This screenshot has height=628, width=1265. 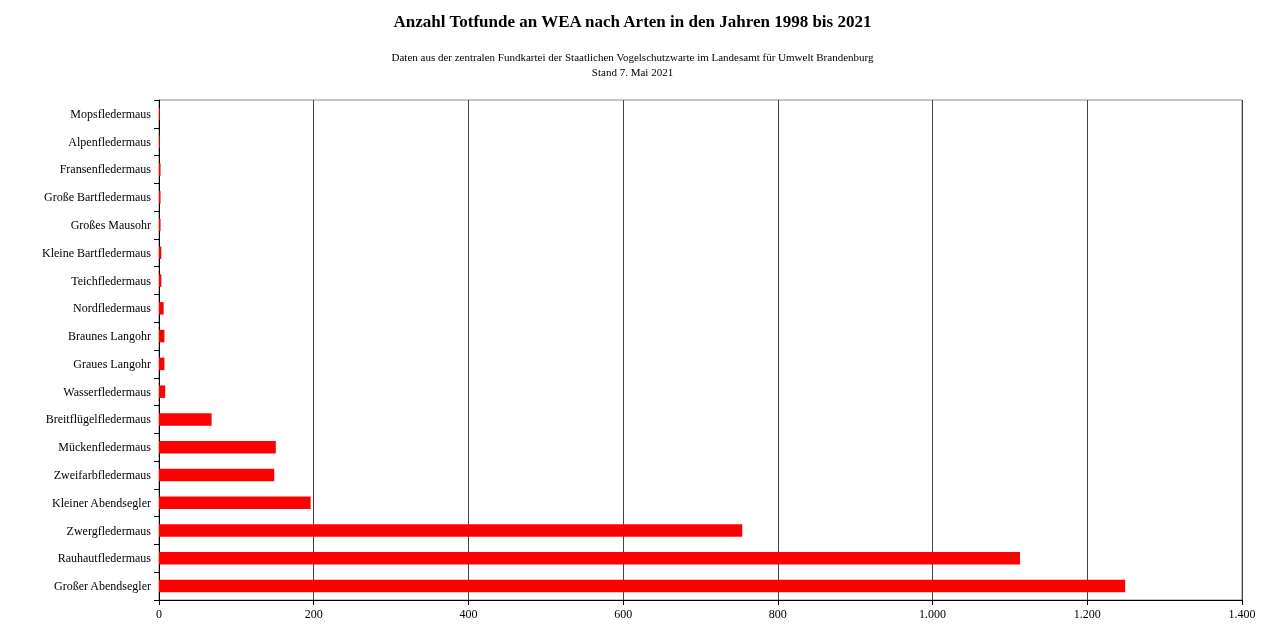 What do you see at coordinates (632, 64) in the screenshot?
I see `chart-subtitle: Daten aus der zentralen Fundkartei der Staatlichen Vogelschutzwarte im Landesamt für Umwelt Brandenburg Stand 7. Mai 2021` at bounding box center [632, 64].